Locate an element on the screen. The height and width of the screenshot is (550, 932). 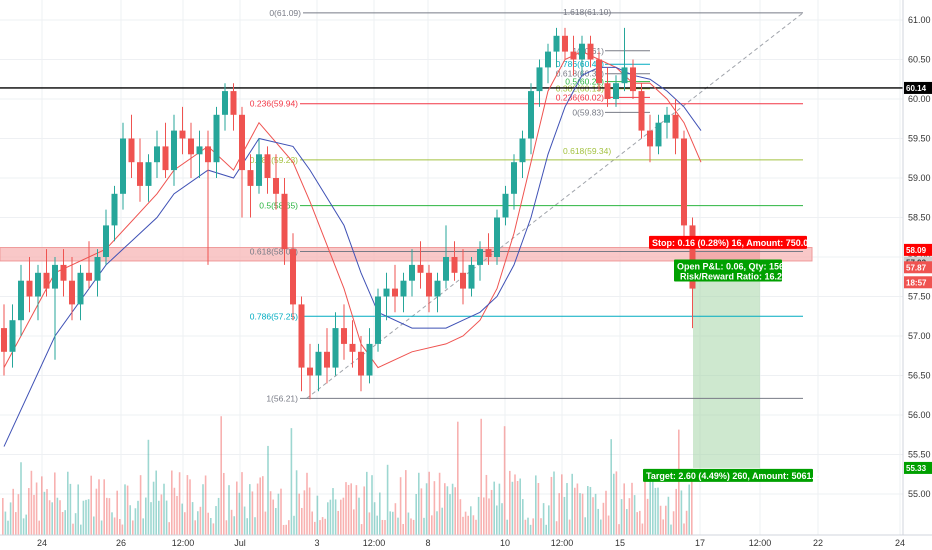
fib-level-label: 1(56.21) is located at coordinates (282, 398).